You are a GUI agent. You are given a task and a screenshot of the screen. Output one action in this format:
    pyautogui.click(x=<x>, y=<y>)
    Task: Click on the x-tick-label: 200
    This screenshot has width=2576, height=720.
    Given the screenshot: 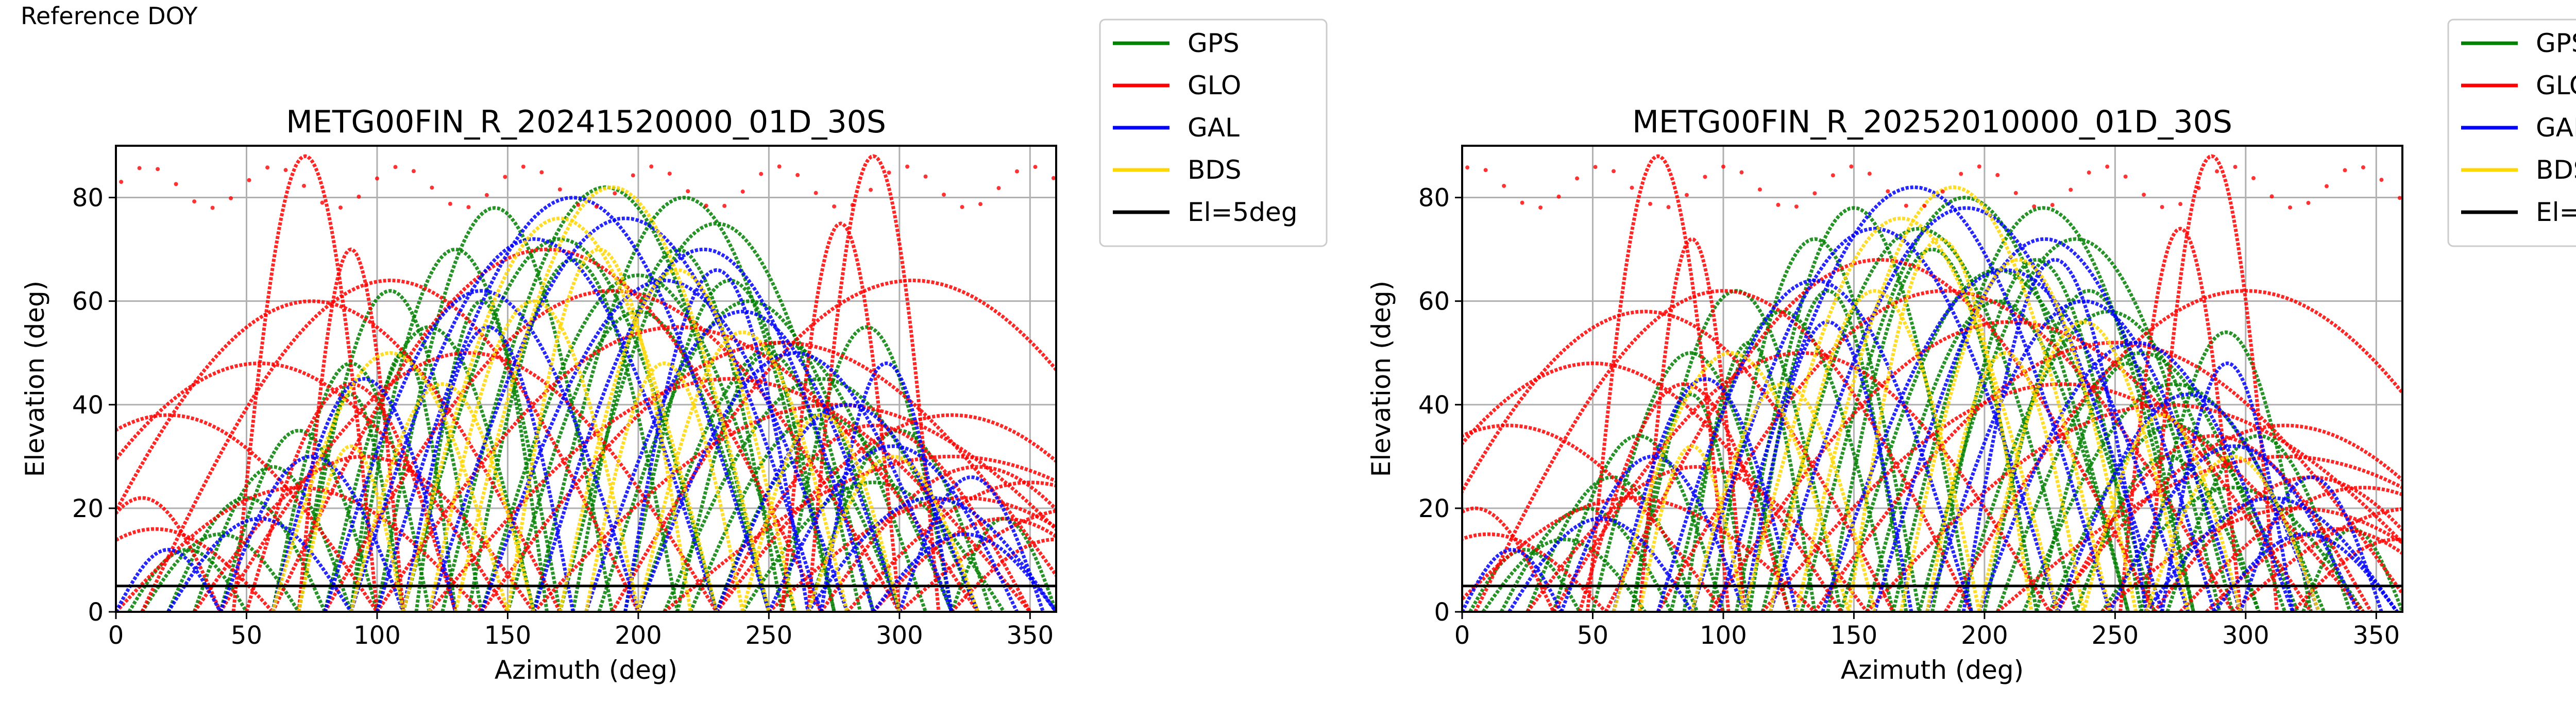 What is the action you would take?
    pyautogui.click(x=1984, y=635)
    